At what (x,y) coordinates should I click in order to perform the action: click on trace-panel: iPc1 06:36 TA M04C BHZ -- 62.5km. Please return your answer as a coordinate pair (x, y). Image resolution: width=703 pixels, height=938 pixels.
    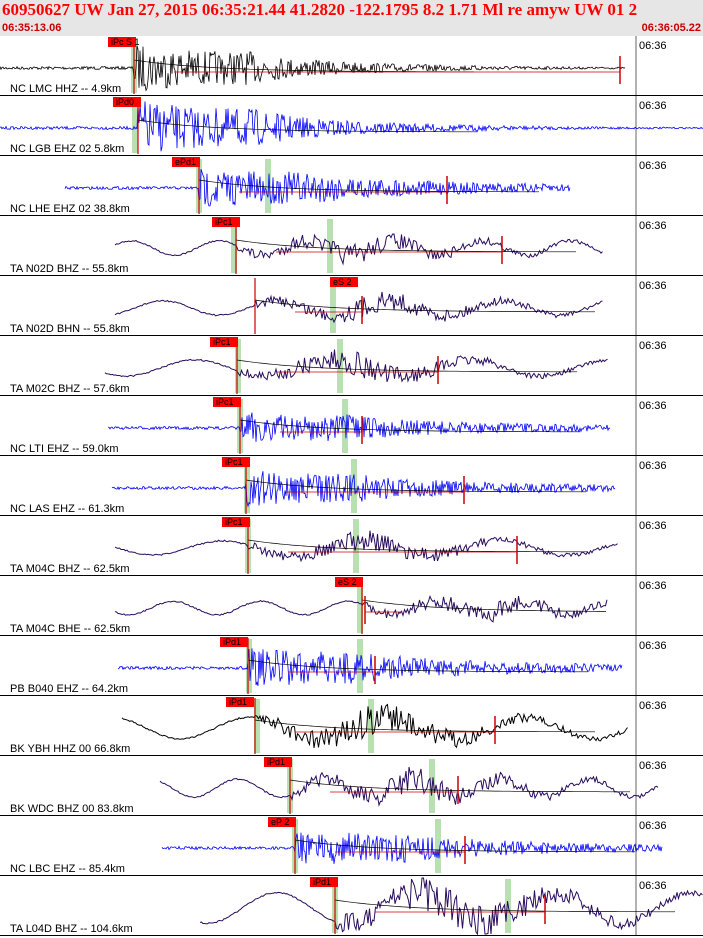
    Looking at the image, I should click on (351, 546).